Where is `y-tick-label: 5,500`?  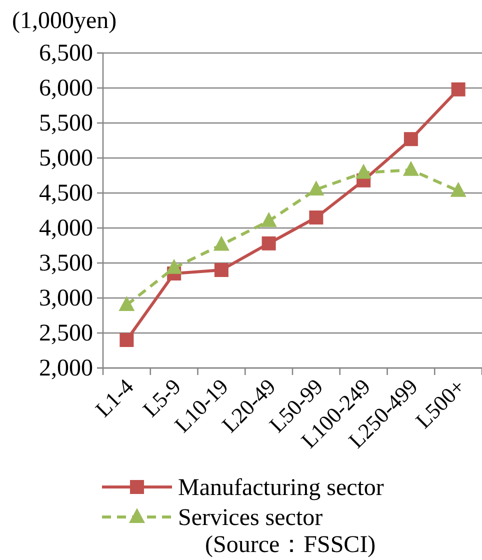
y-tick-label: 5,500 is located at coordinates (66, 123).